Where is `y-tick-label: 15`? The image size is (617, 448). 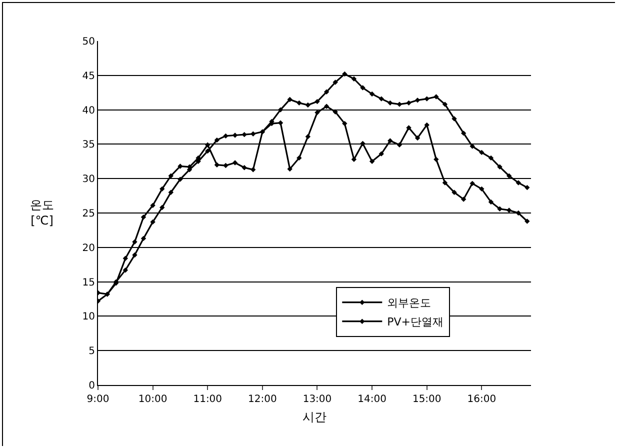
y-tick-label: 15 is located at coordinates (88, 282).